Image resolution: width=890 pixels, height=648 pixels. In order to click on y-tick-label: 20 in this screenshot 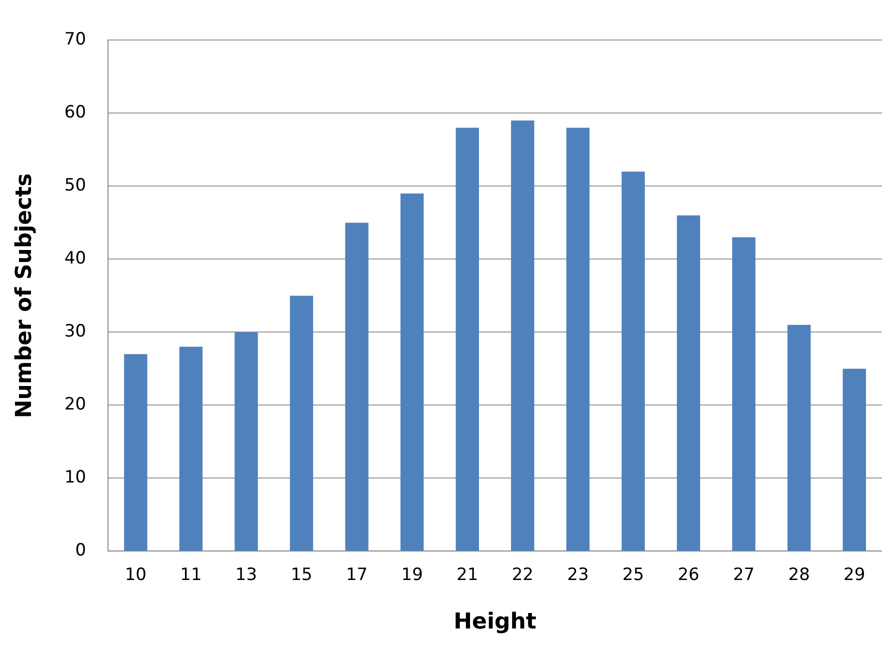, I will do `click(75, 404)`.